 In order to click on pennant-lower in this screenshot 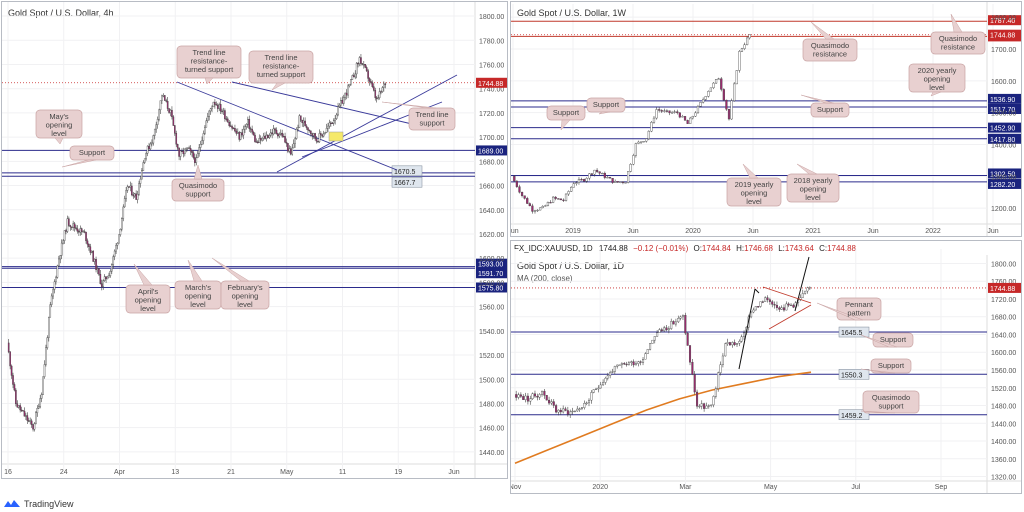, I will do `click(790, 317)`.